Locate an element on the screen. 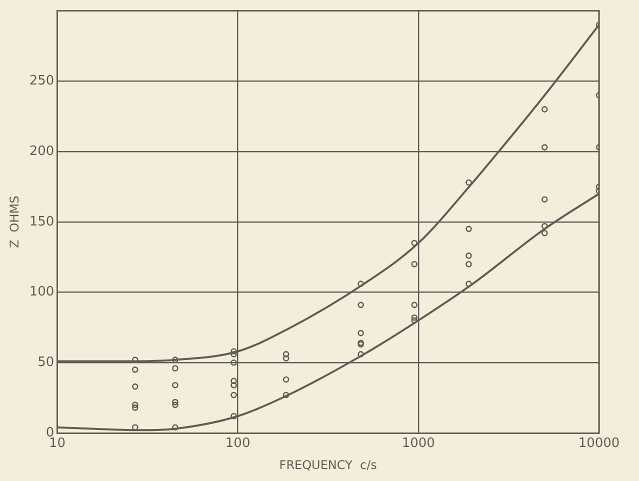  x-axis-title: FREQUENCY c/s is located at coordinates (328, 465).